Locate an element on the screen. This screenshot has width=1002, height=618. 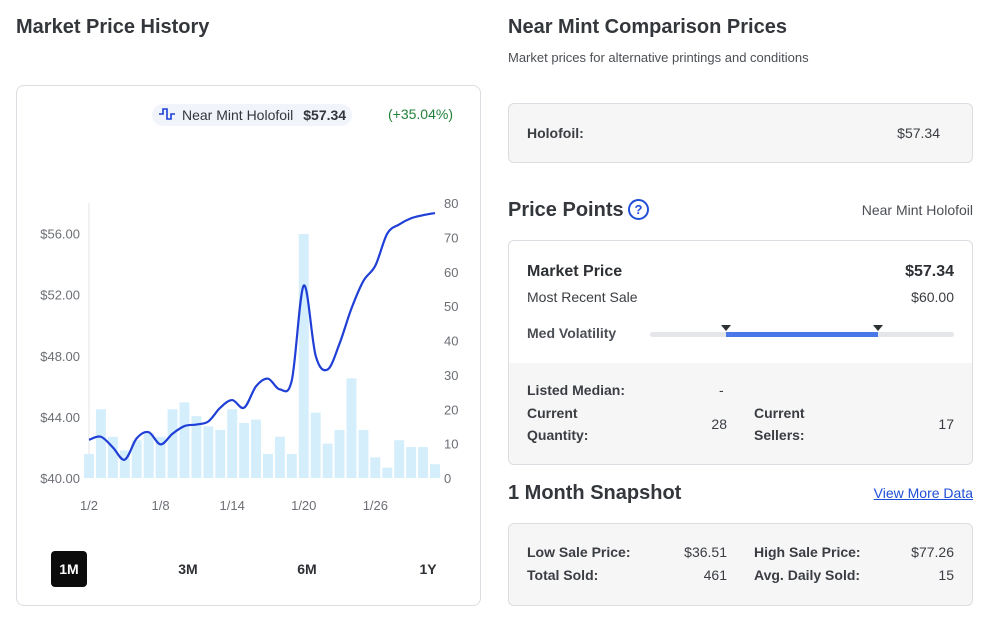
volatility-low-marker is located at coordinates (726, 328).